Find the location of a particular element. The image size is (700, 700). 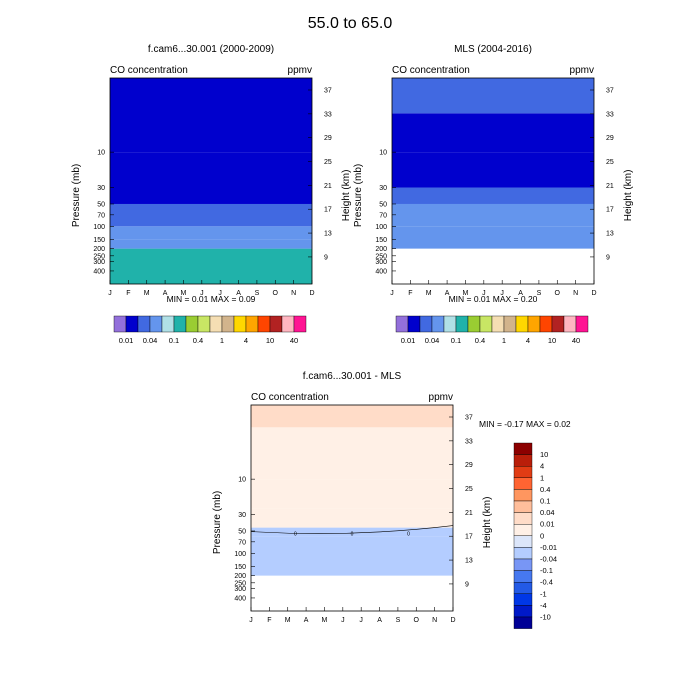

colorbar-label: 0.4 is located at coordinates (545, 489).